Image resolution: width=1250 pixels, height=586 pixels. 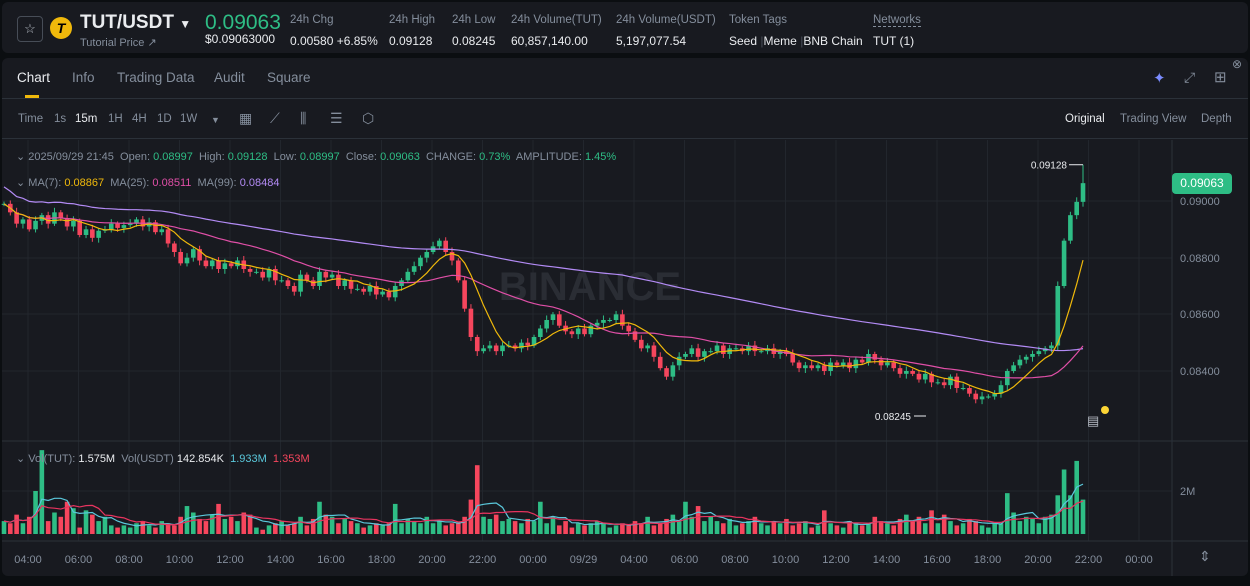 What do you see at coordinates (1200, 315) in the screenshot?
I see `price-tick-label: 0.08600` at bounding box center [1200, 315].